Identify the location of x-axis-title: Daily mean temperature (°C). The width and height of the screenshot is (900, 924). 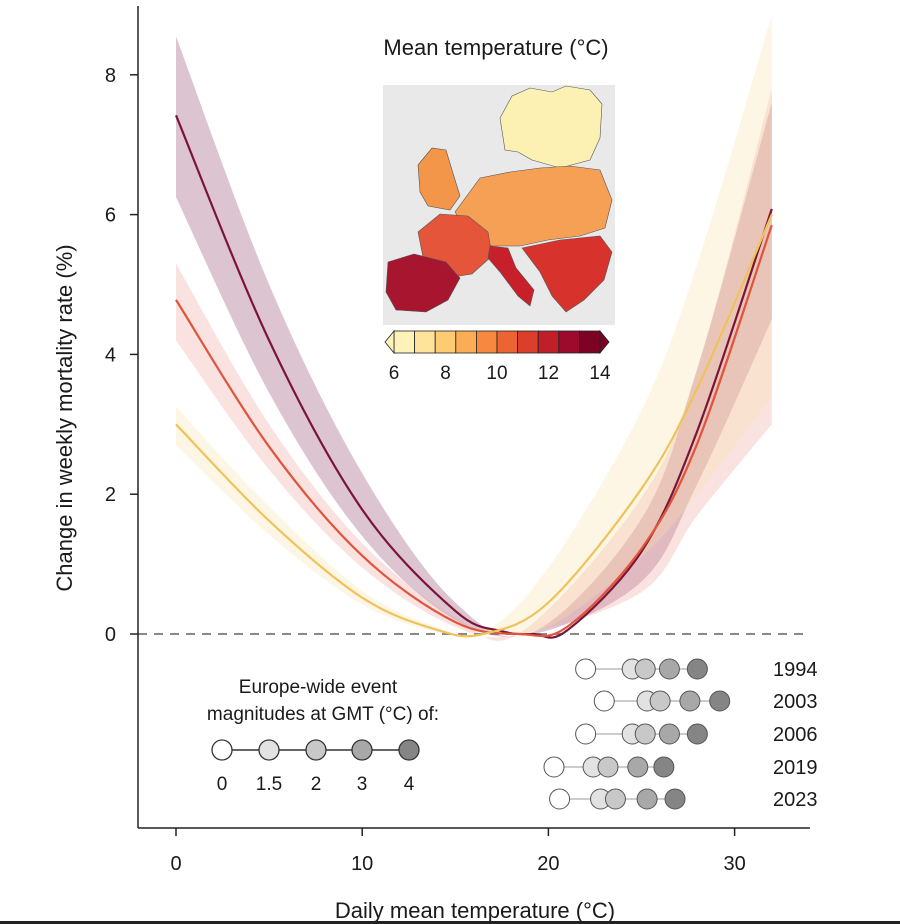
(475, 910).